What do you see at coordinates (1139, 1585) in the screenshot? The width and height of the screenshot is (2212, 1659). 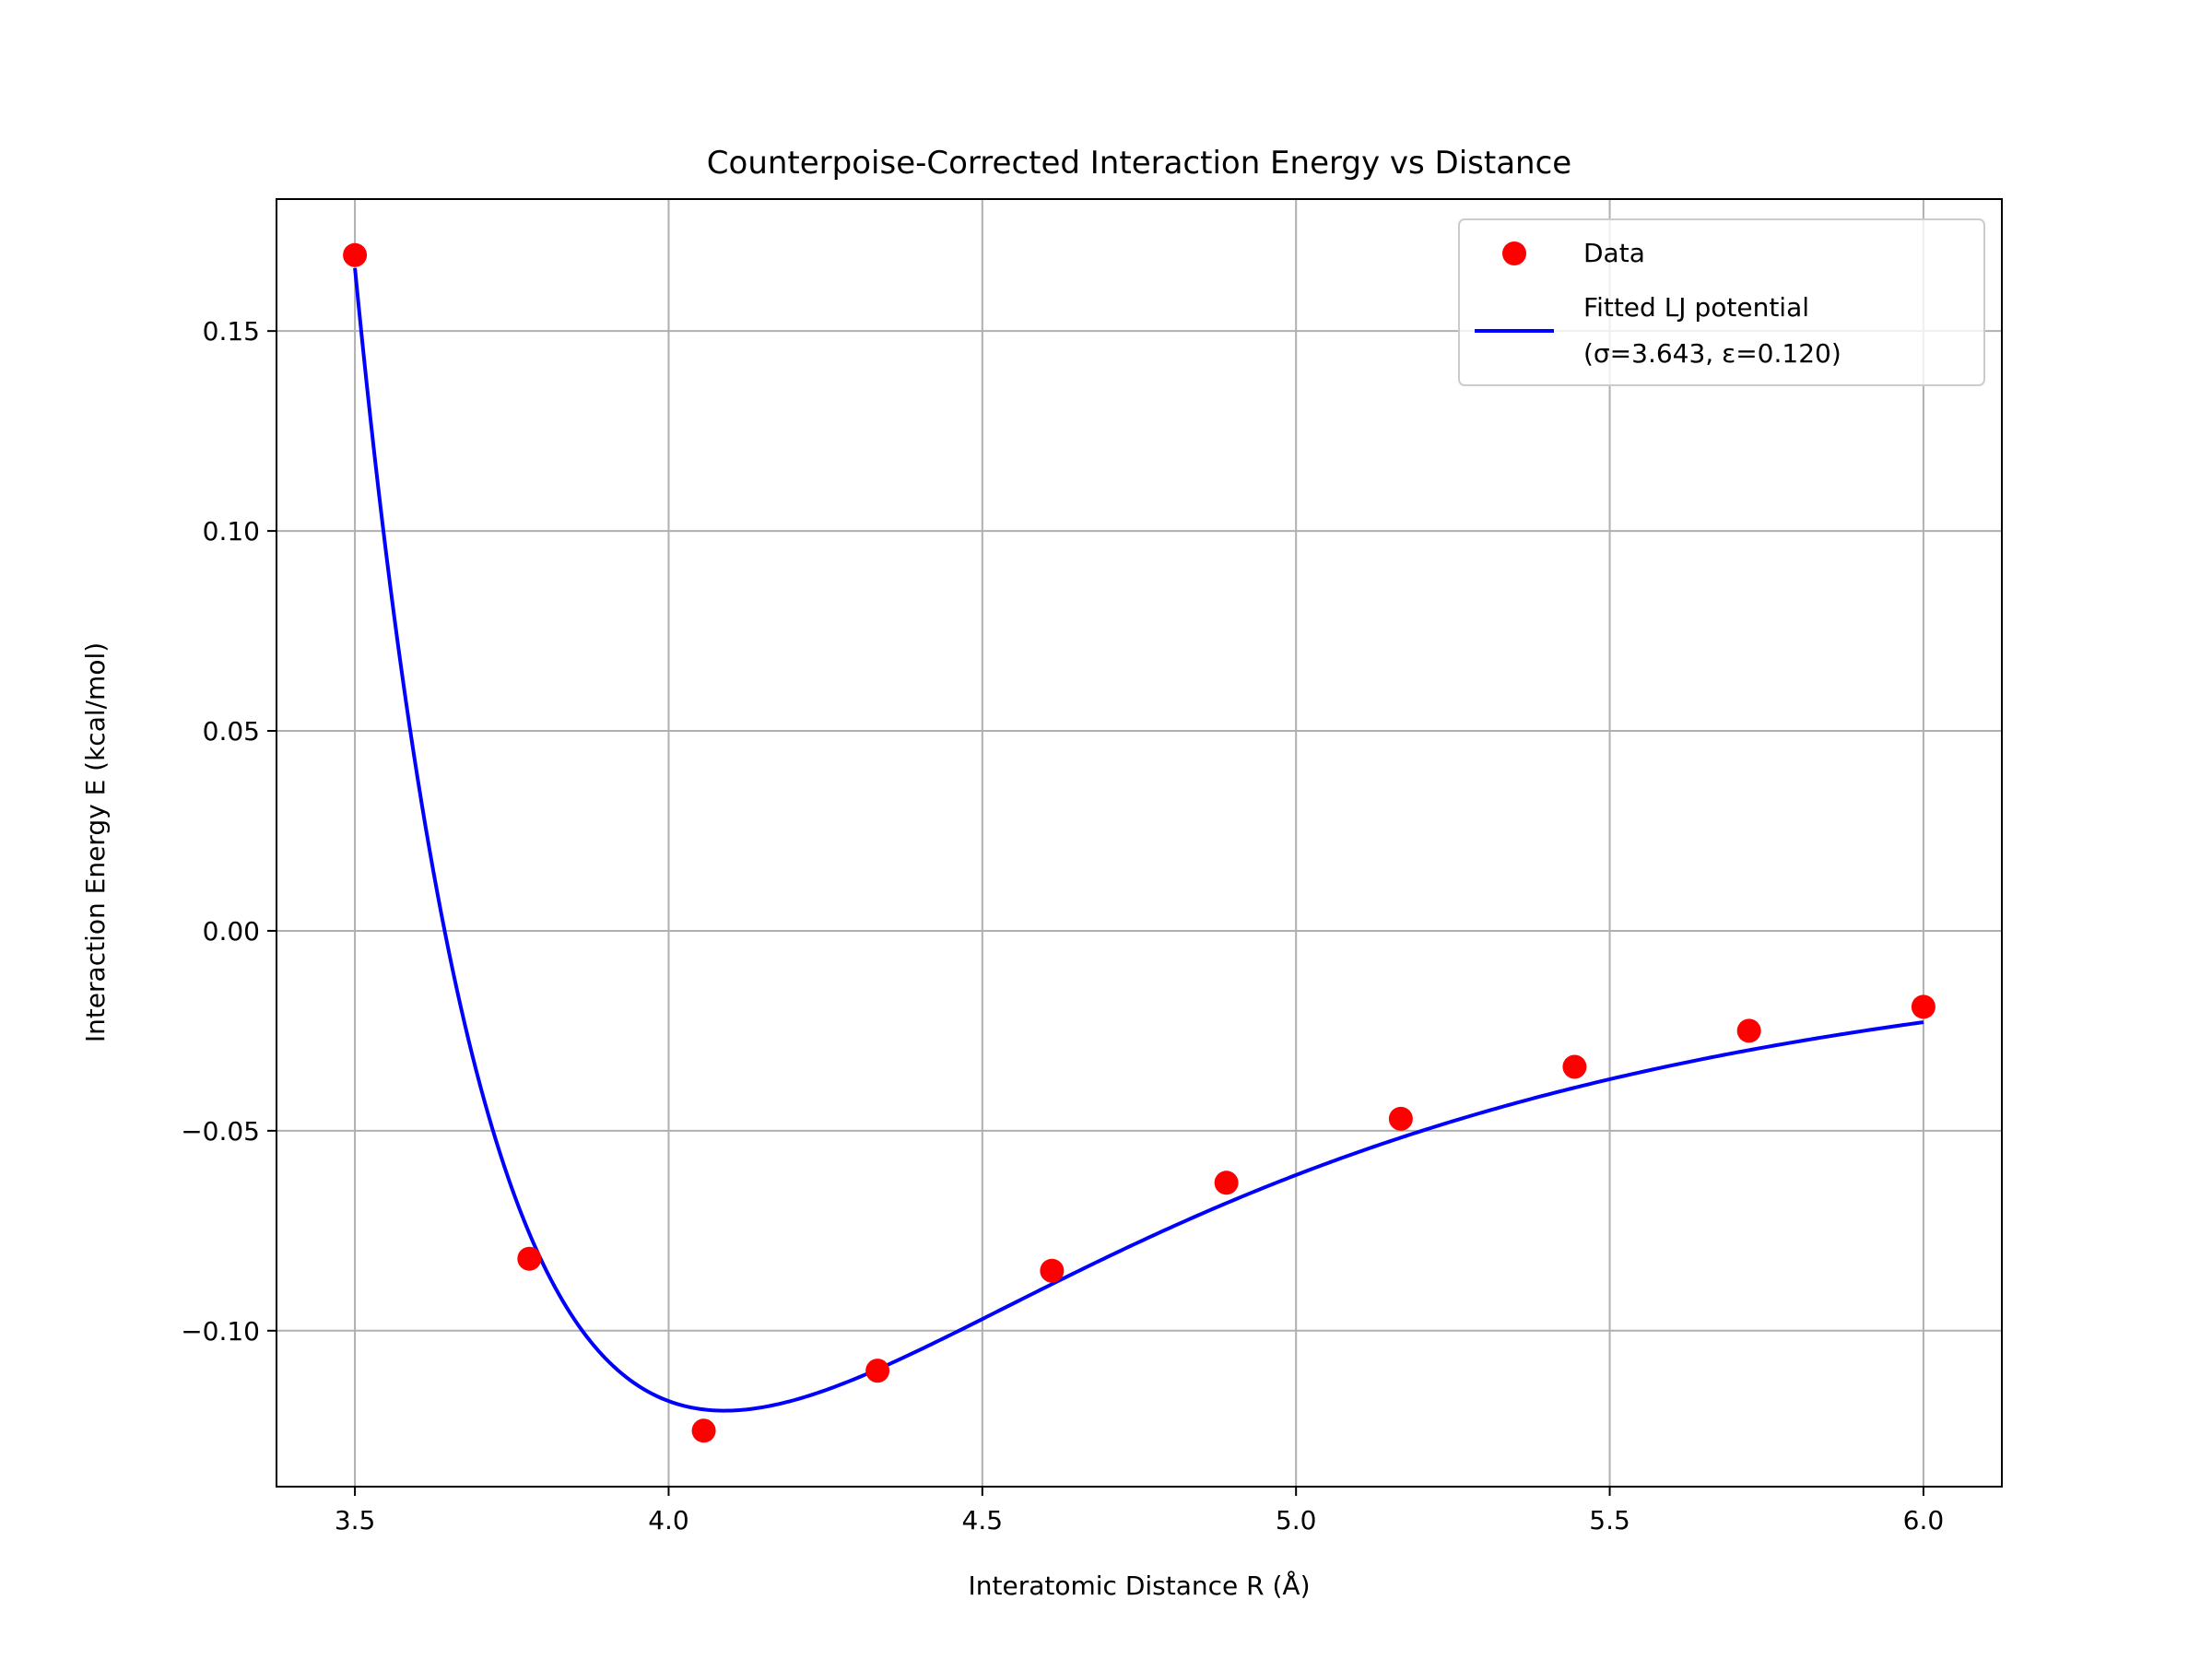 I see `x-axis-label: Interatomic Distance R (Å)` at bounding box center [1139, 1585].